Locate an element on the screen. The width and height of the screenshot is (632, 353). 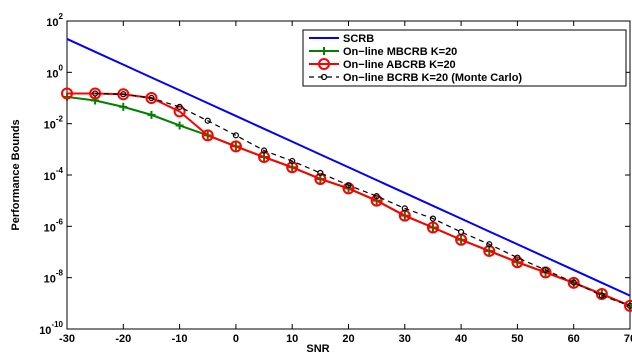
y-tick-label: 10⁻¹⁰ is located at coordinates (51, 328).